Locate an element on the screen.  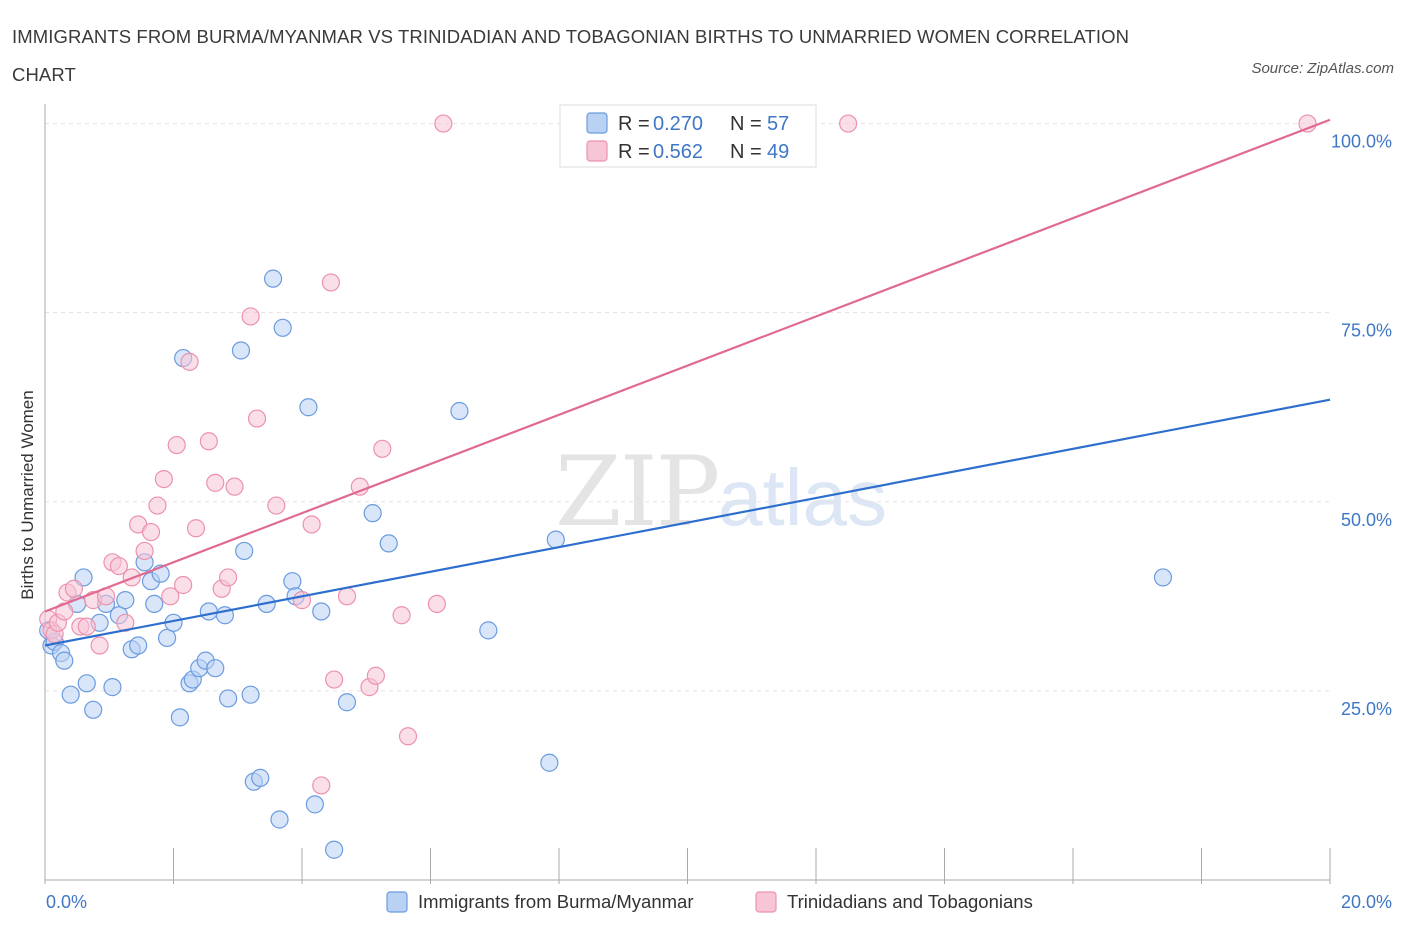
watermark-zip: ZIP is located at coordinates (636, 492).